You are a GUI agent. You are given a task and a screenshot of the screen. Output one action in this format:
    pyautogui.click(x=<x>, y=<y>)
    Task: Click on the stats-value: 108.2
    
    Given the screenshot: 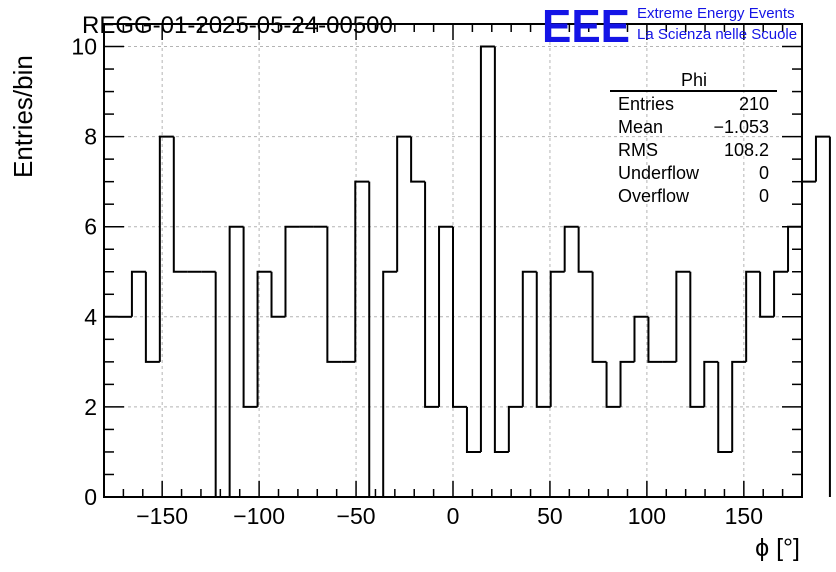 What is the action you would take?
    pyautogui.click(x=746, y=150)
    